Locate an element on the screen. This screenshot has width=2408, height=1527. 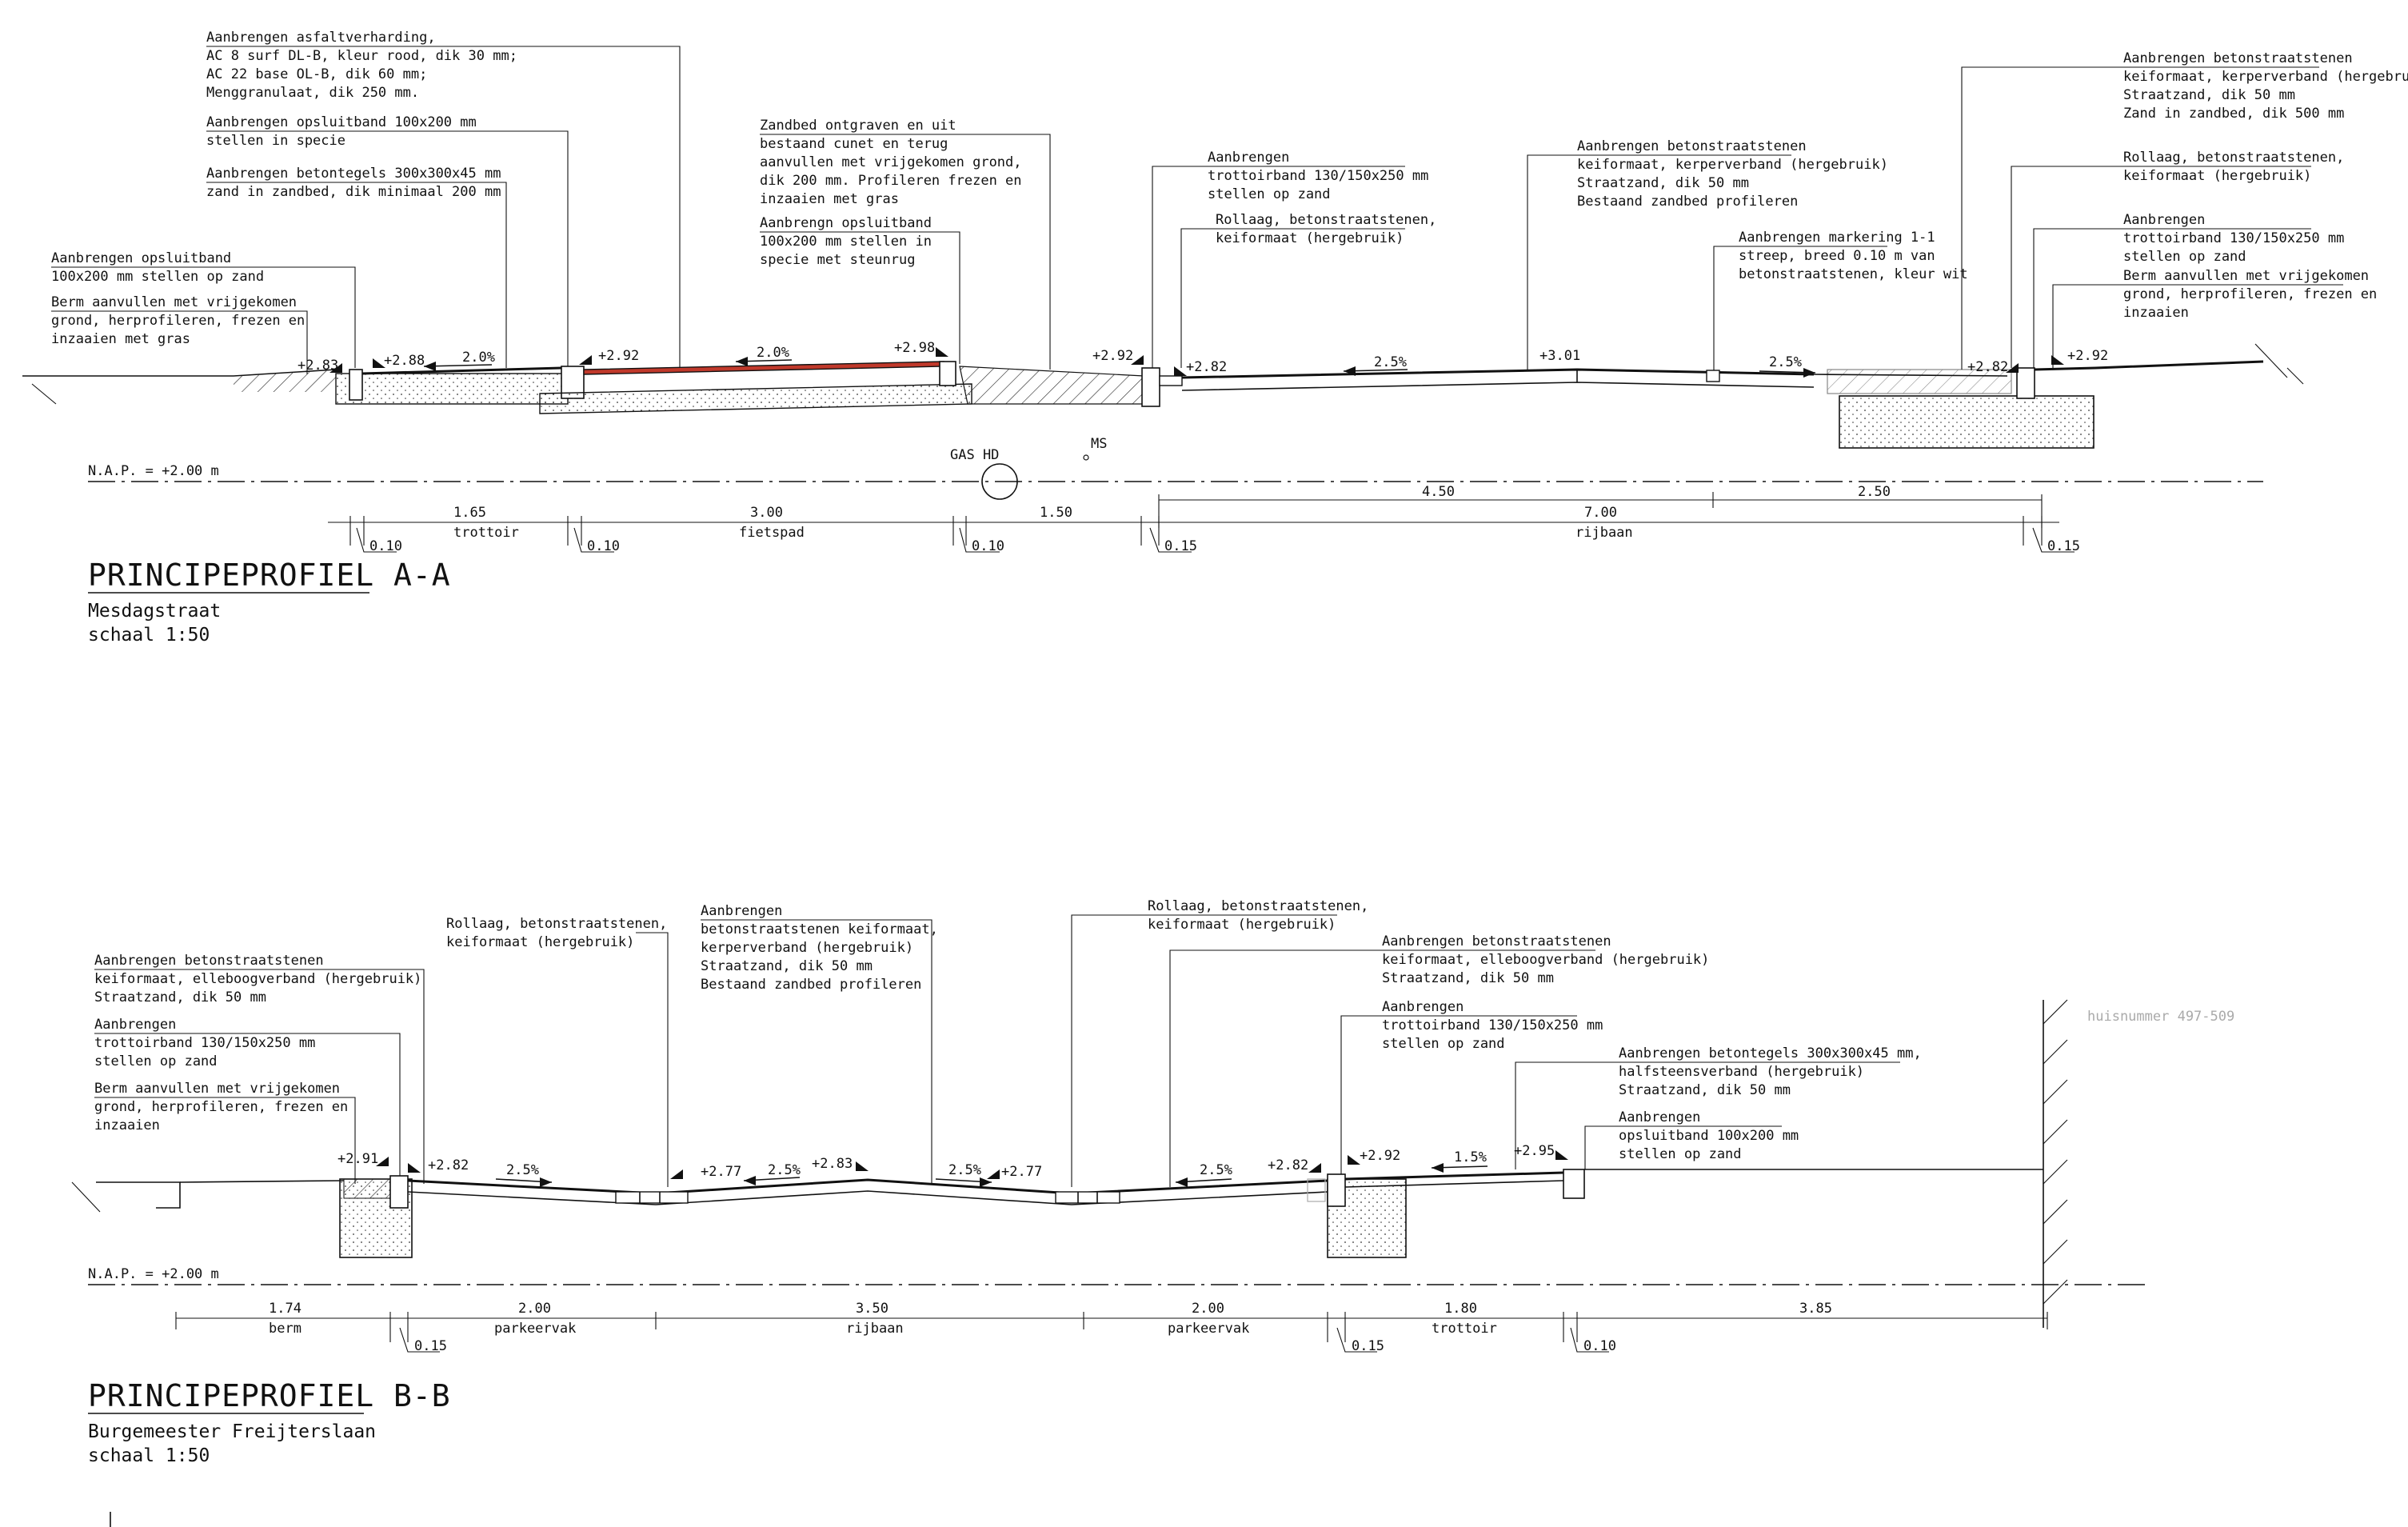
svg-text: betonstraatstenen, kleur wit is located at coordinates (1853, 274).